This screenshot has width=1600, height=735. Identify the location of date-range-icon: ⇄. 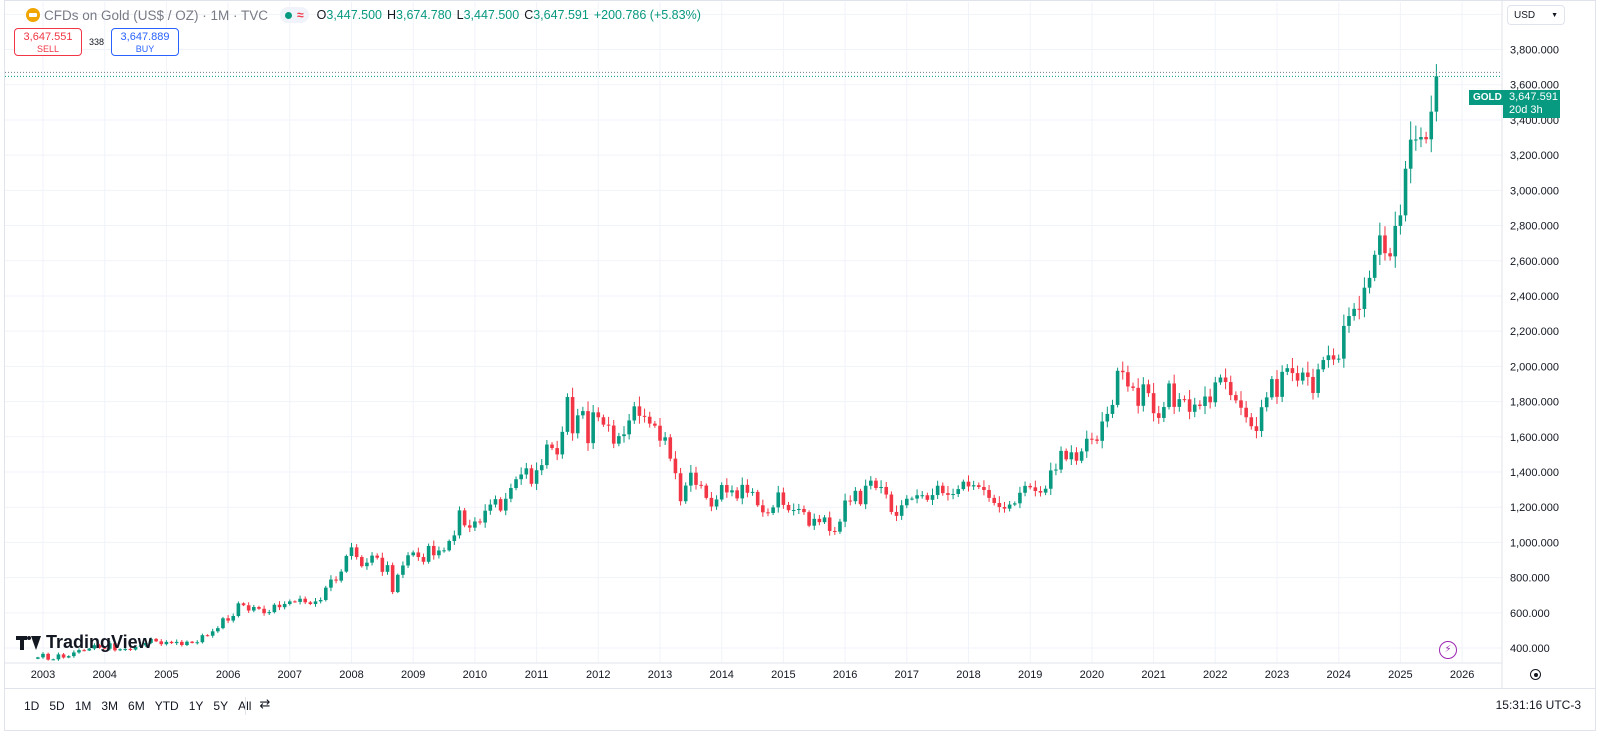
(265, 703).